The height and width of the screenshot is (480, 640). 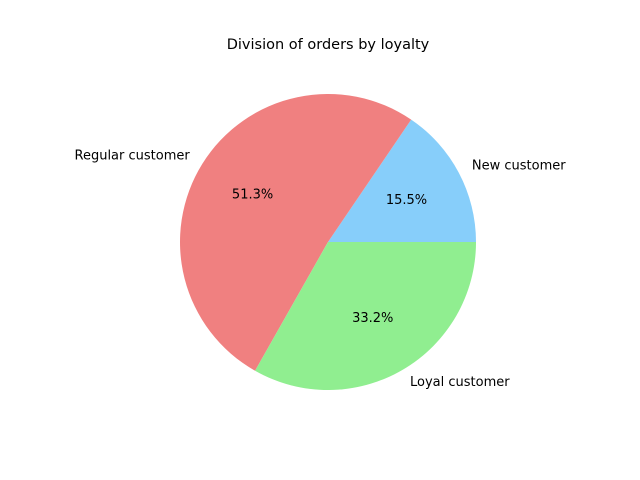 What do you see at coordinates (133, 156) in the screenshot?
I see `slice-label: Regular customer` at bounding box center [133, 156].